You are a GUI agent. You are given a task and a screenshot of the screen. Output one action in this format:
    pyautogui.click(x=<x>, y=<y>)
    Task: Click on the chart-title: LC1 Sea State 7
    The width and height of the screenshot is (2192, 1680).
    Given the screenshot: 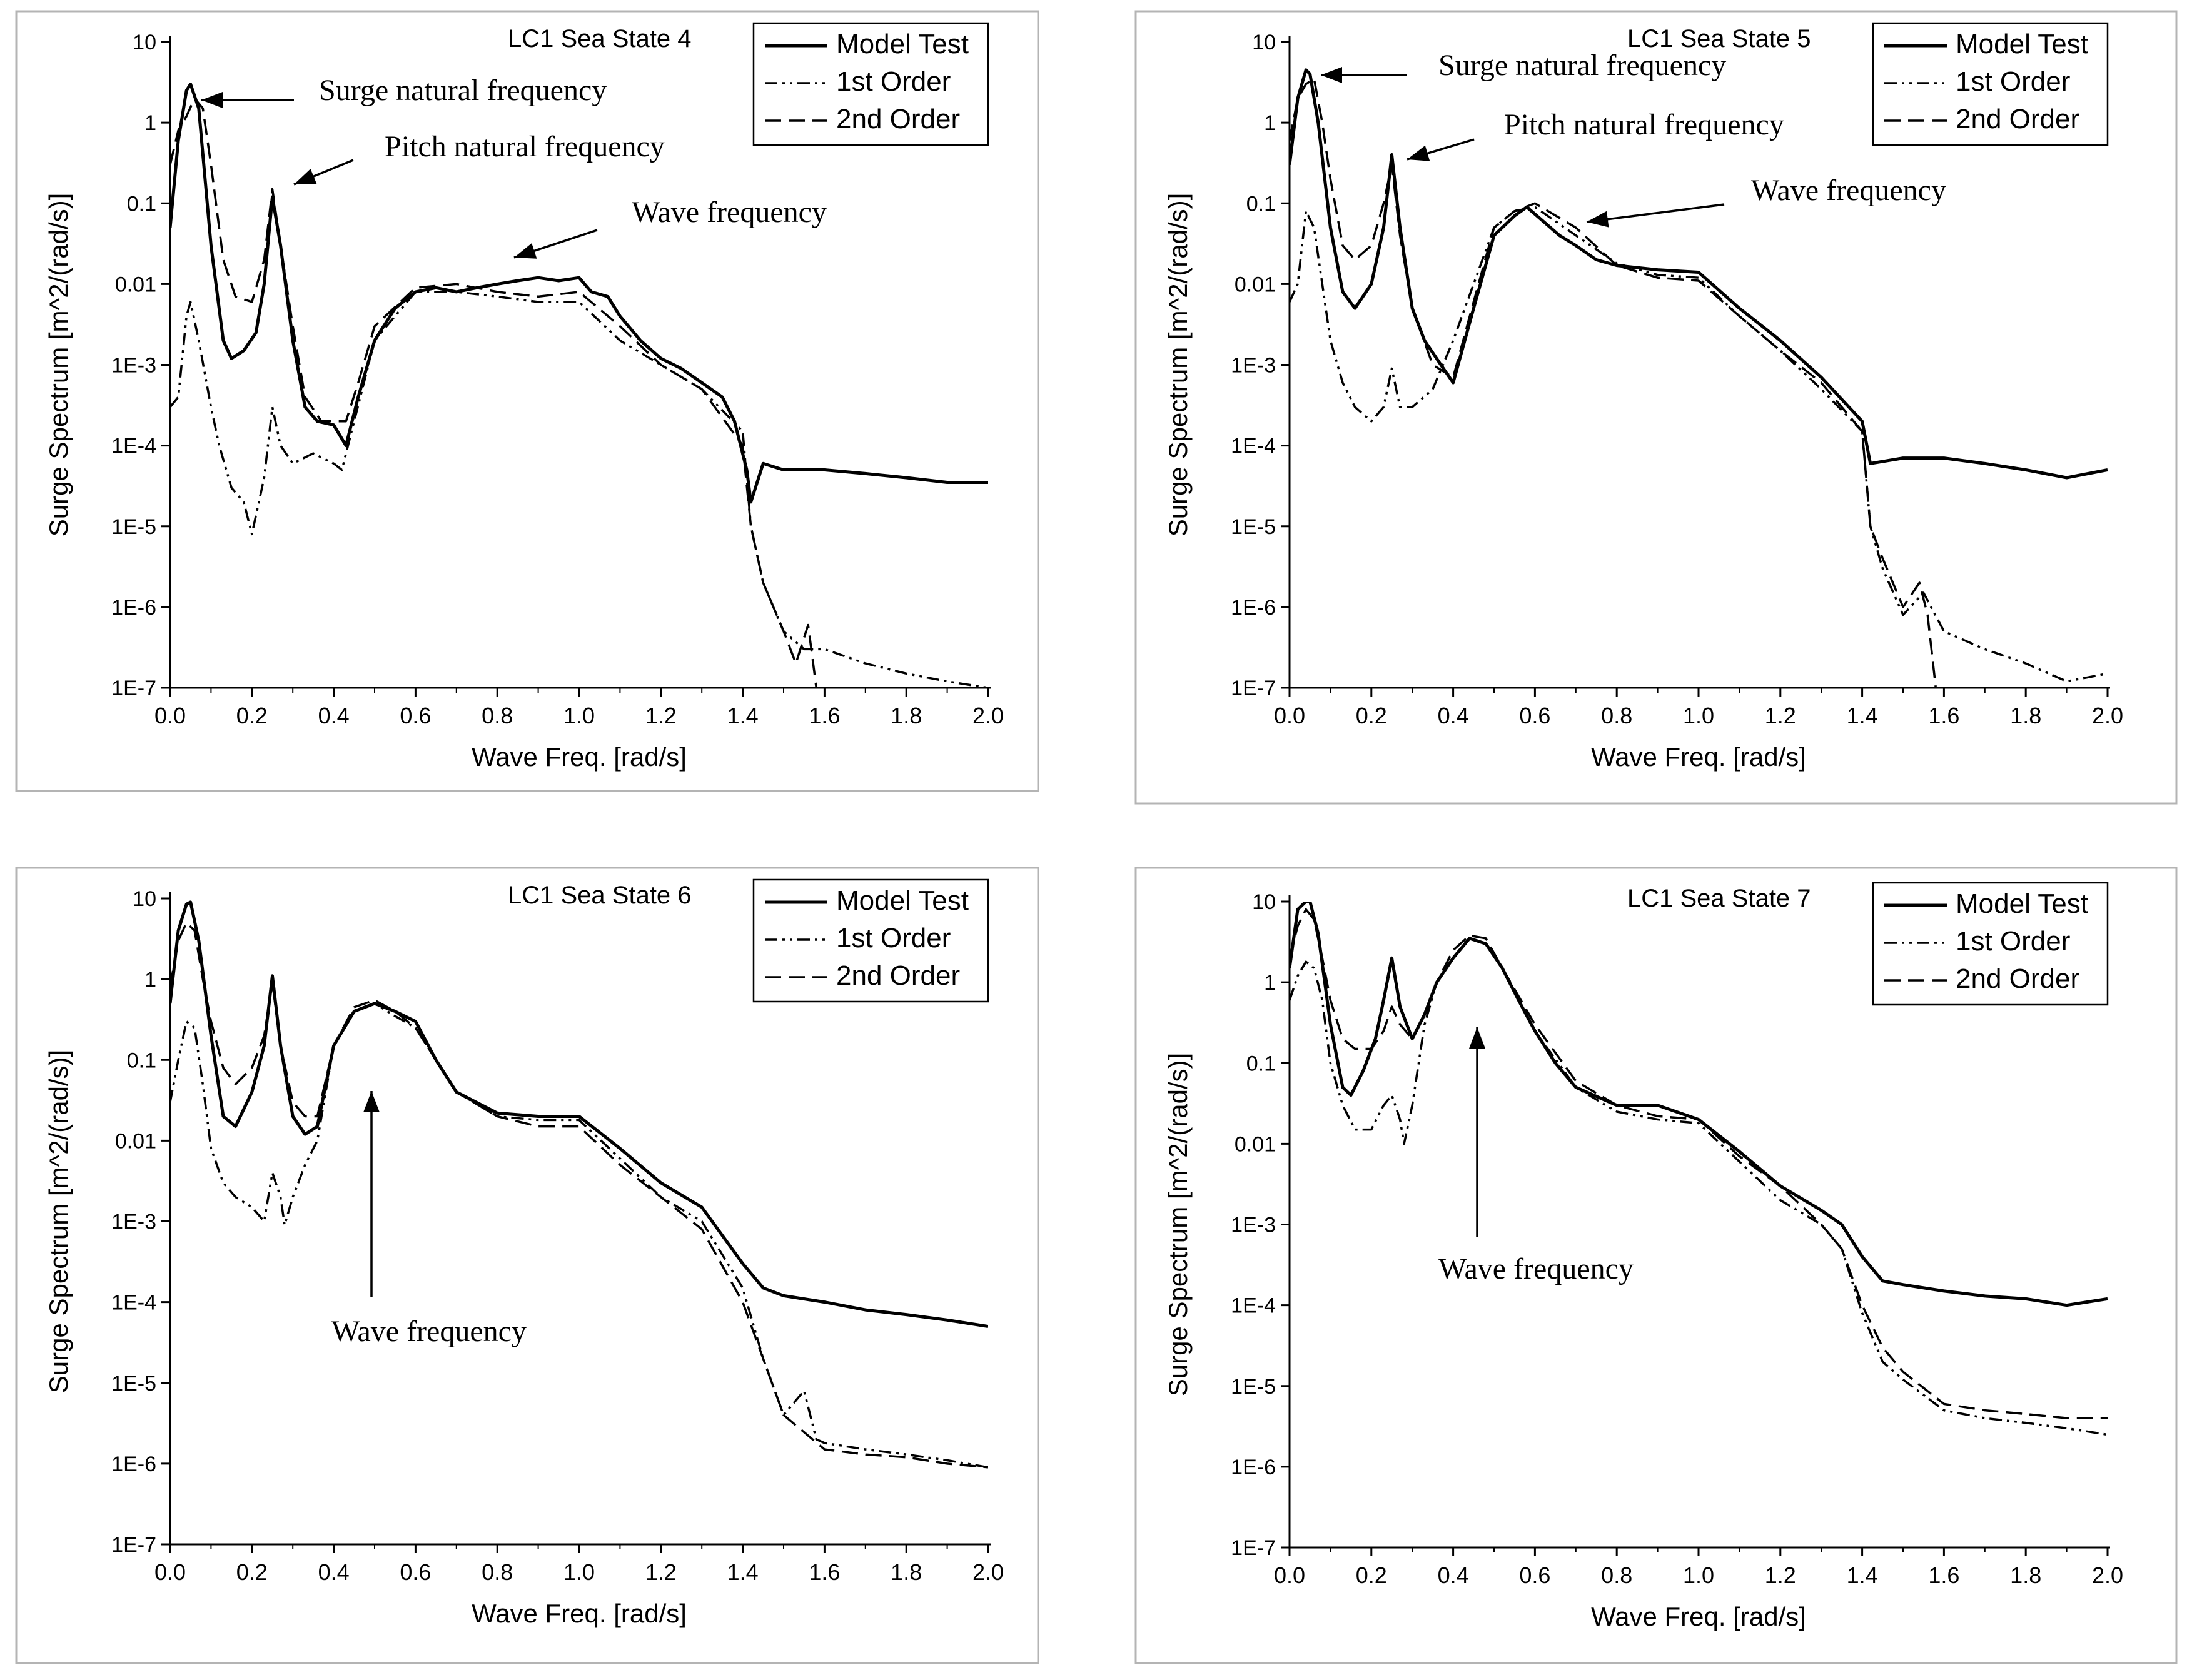 What is the action you would take?
    pyautogui.click(x=1719, y=898)
    